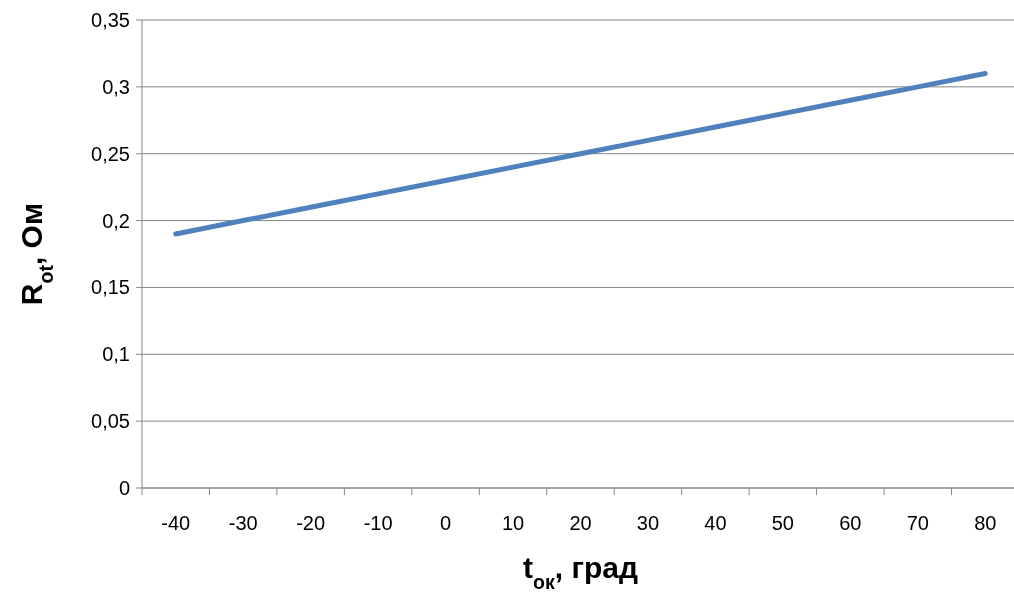 This screenshot has width=1014, height=601. What do you see at coordinates (513, 523) in the screenshot?
I see `x-tick-label: 10` at bounding box center [513, 523].